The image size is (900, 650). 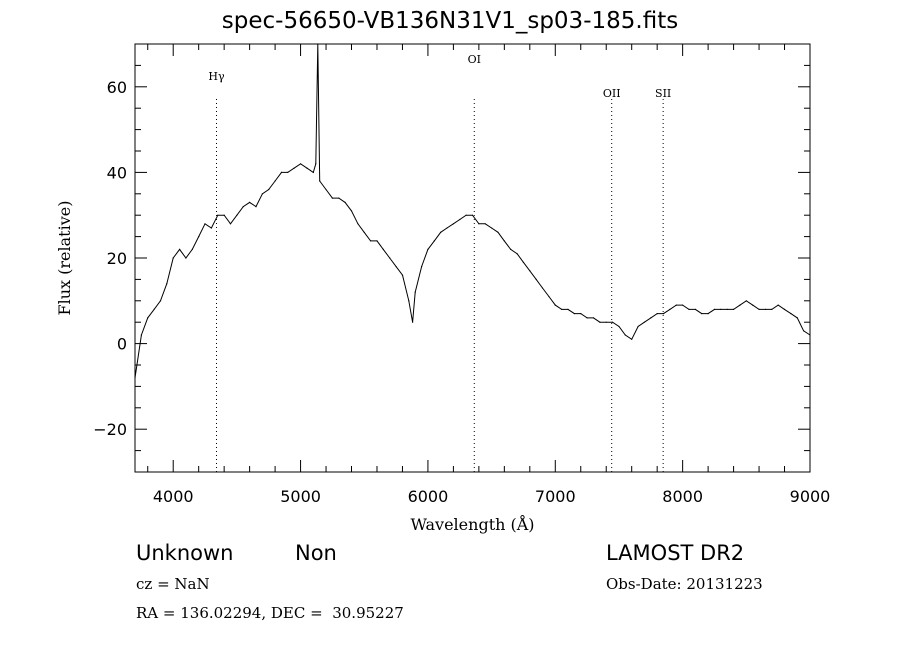 What do you see at coordinates (663, 93) in the screenshot?
I see `spectral-line-label: SII` at bounding box center [663, 93].